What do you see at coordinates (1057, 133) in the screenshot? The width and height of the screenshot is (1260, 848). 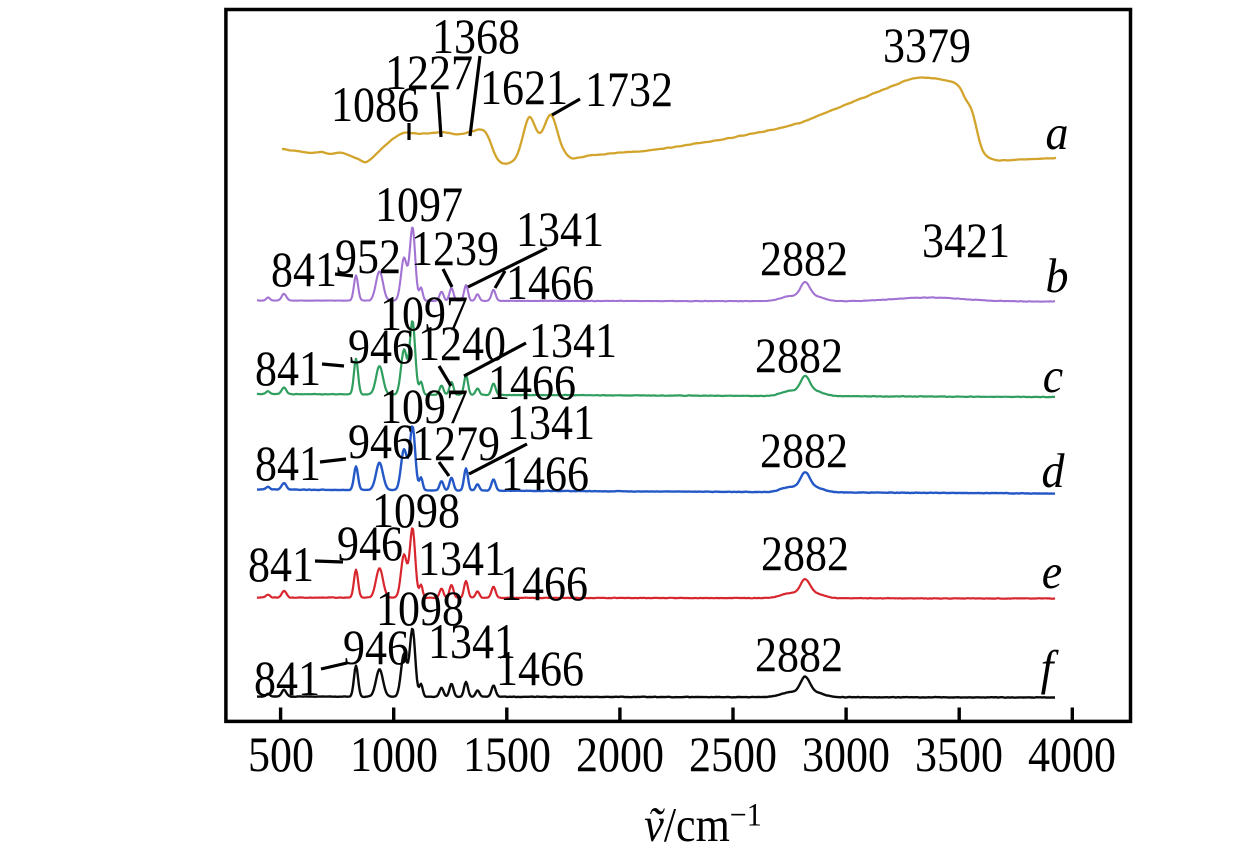 I see `svg-text: a` at bounding box center [1057, 133].